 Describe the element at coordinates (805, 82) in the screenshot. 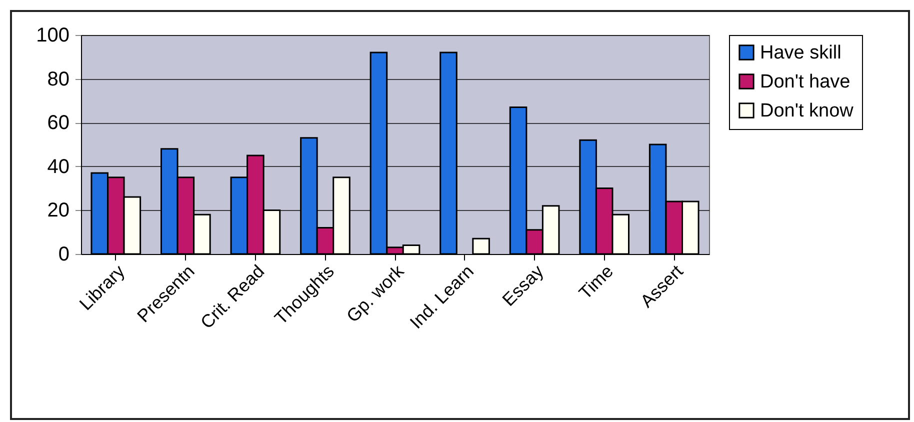

I see `legend-label: Don't have` at that location.